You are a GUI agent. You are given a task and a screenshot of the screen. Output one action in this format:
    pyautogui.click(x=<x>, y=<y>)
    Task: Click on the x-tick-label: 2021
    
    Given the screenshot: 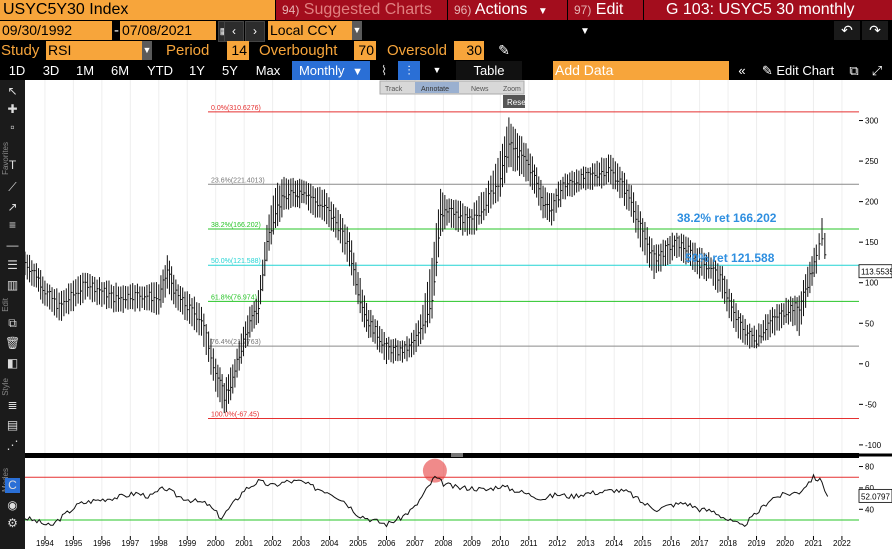 What is the action you would take?
    pyautogui.click(x=814, y=543)
    